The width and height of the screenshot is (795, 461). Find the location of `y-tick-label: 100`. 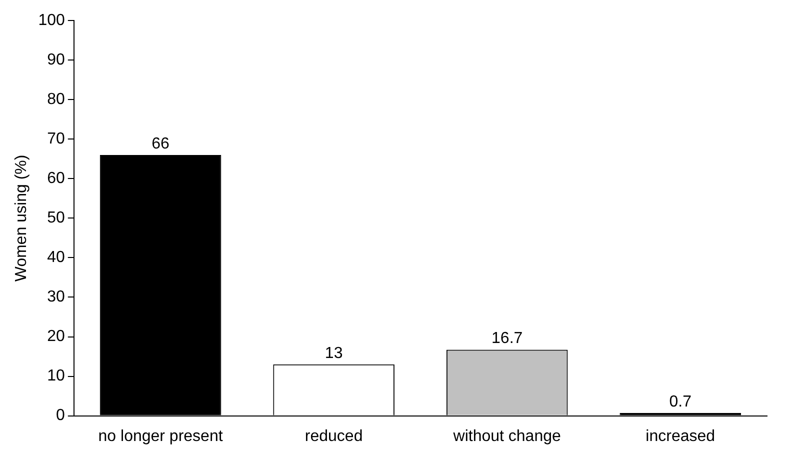

y-tick-label: 100 is located at coordinates (51, 21).